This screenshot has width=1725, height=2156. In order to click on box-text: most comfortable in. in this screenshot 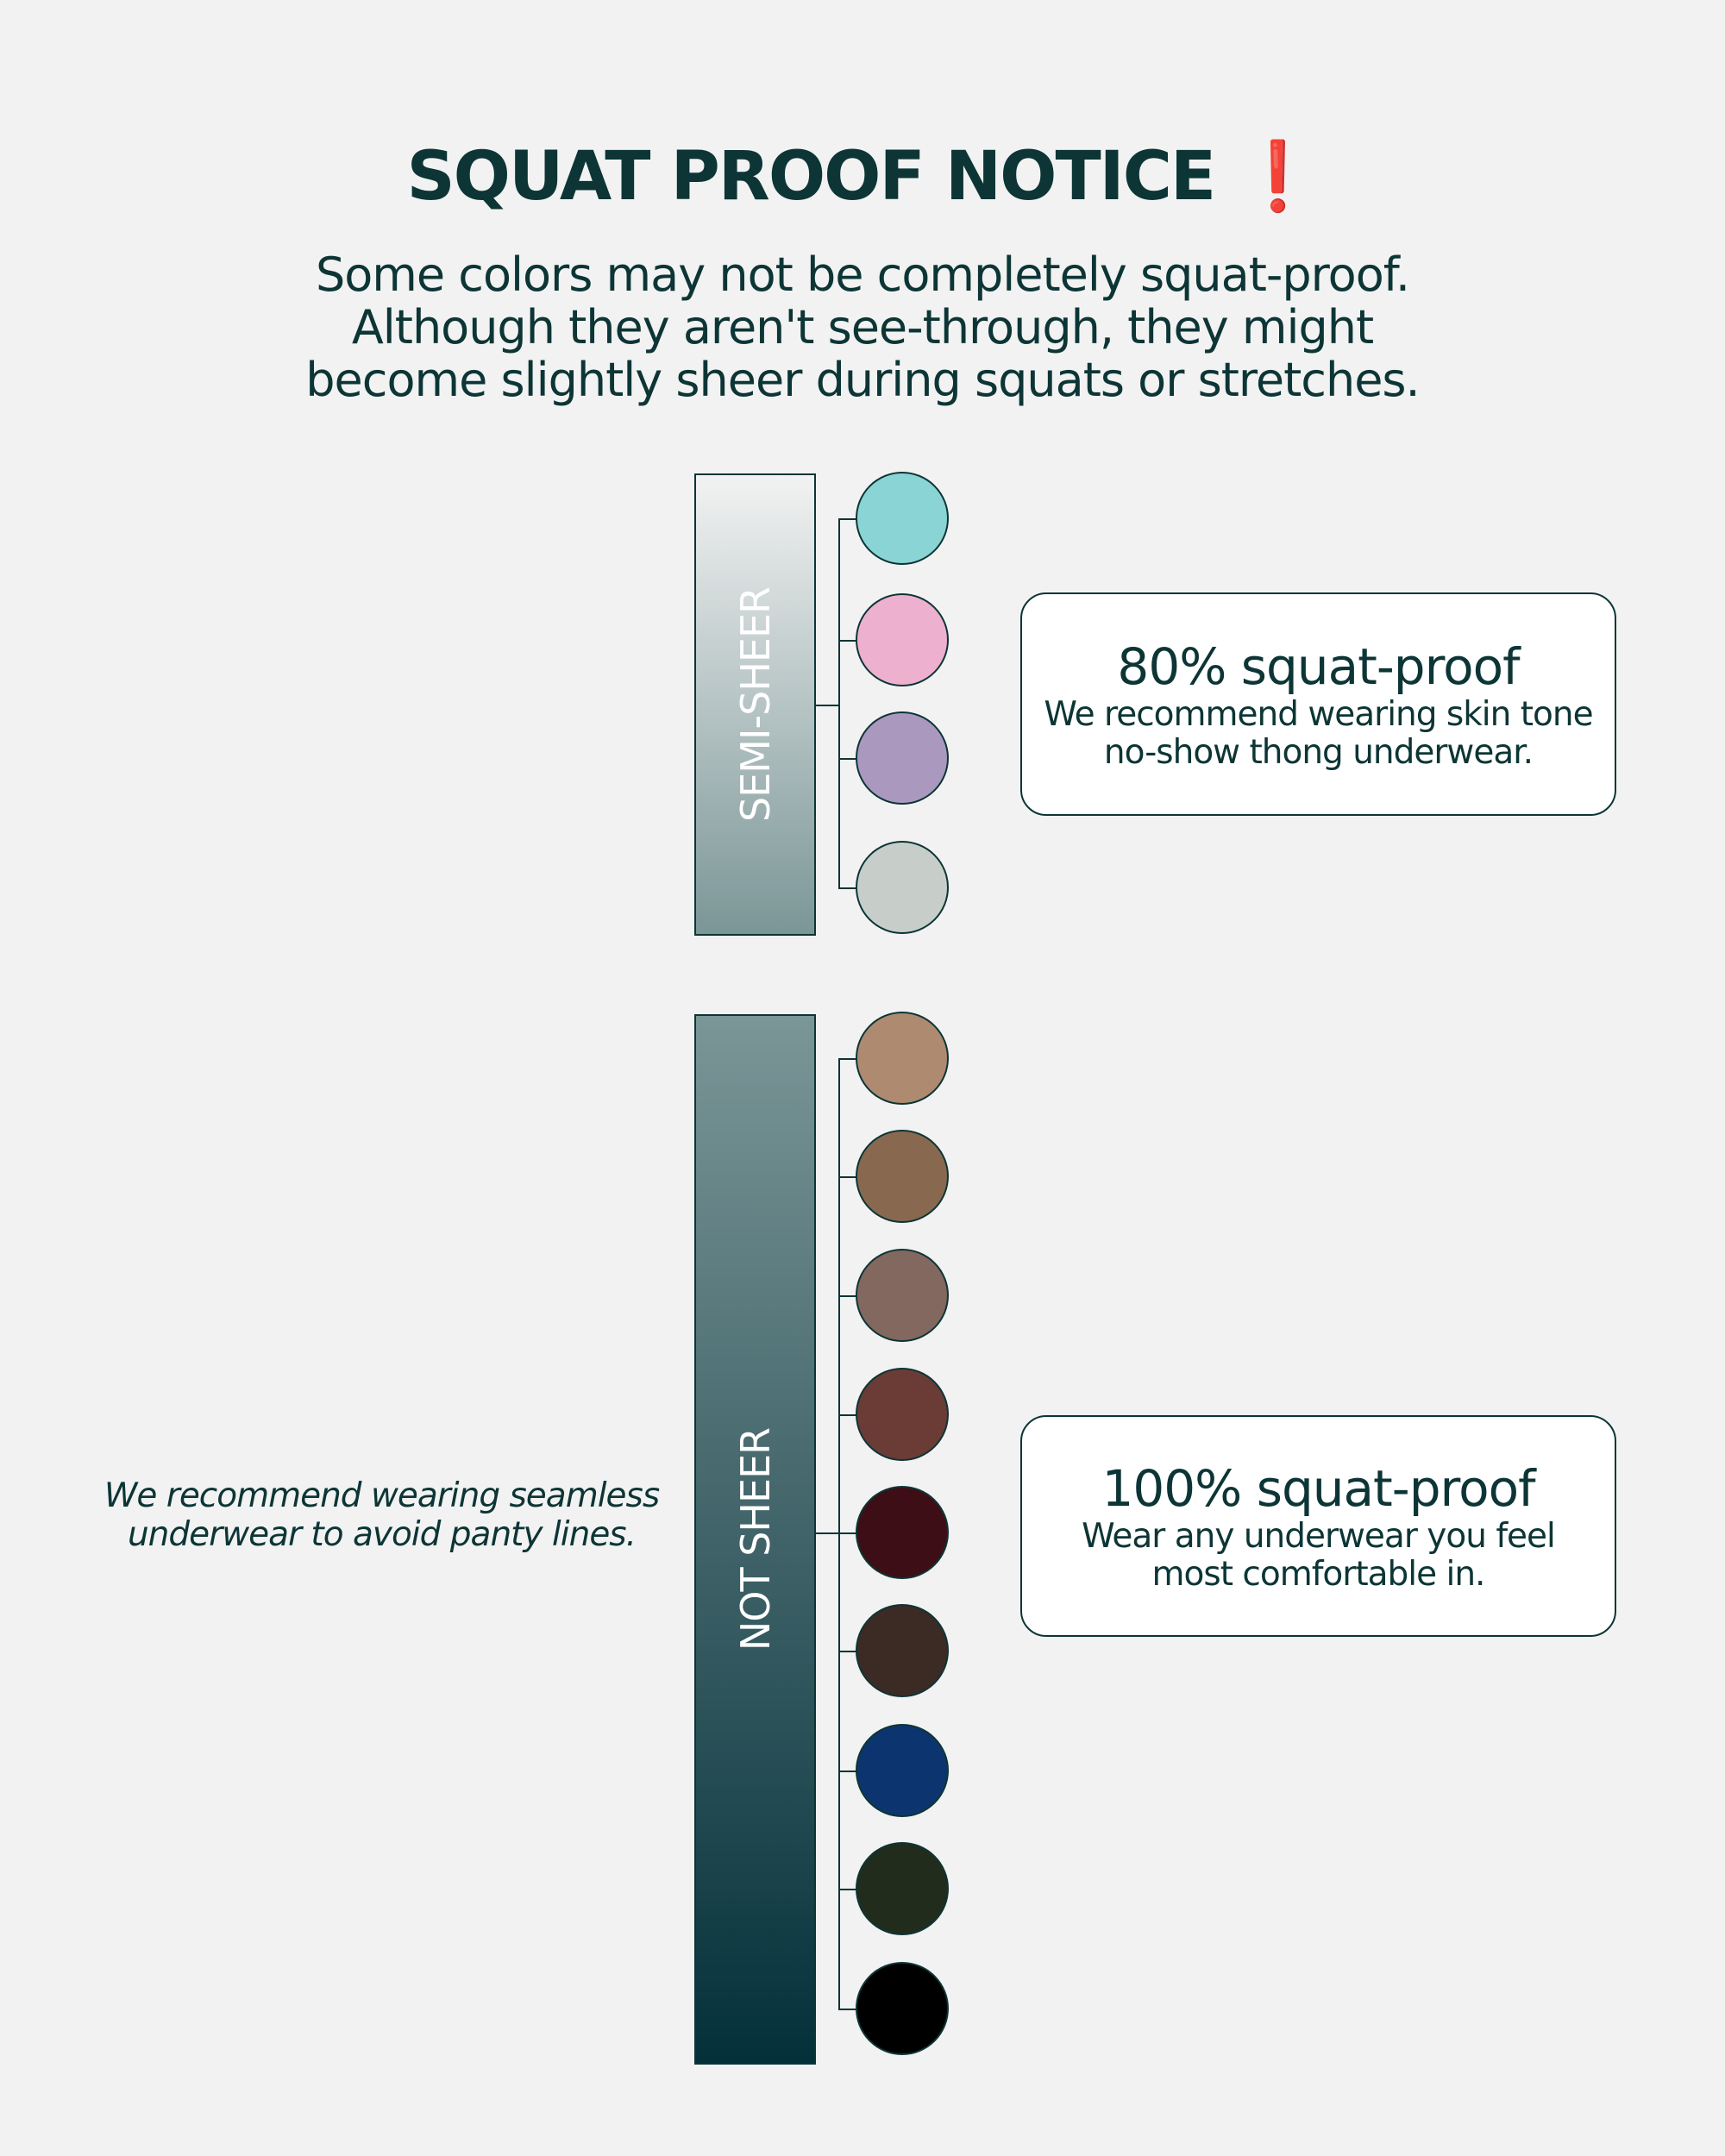, I will do `click(1318, 1574)`.